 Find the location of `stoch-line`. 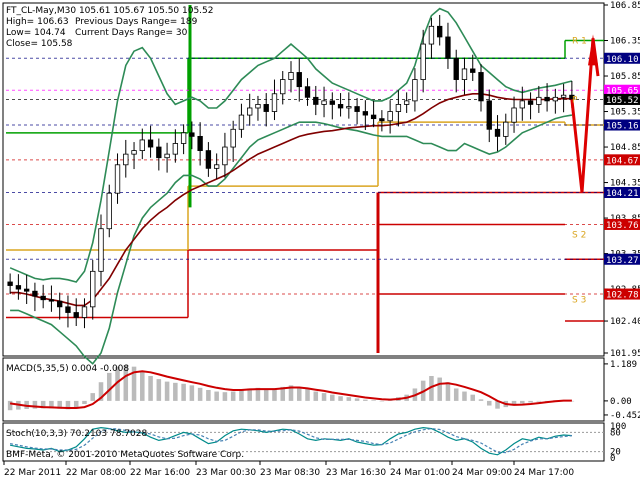

stoch-line is located at coordinates (290, 440).